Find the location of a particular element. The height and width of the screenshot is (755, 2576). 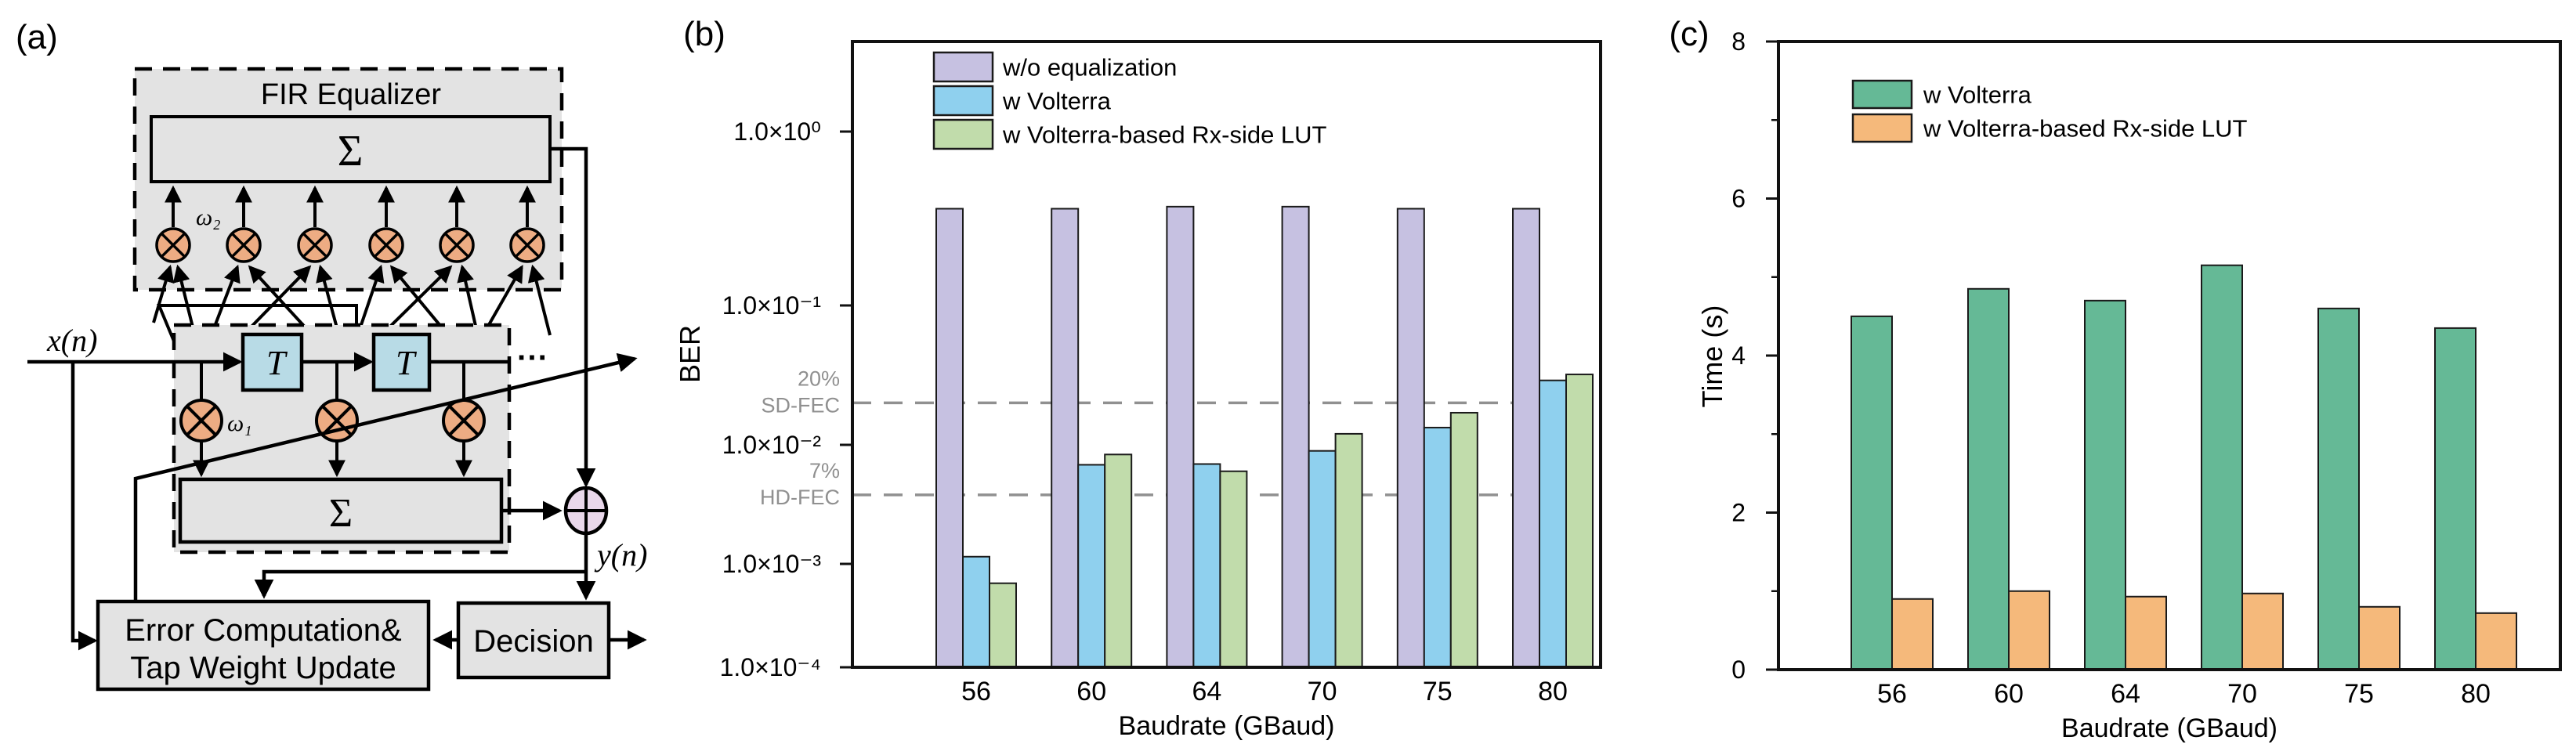

panel-label: (c) is located at coordinates (1689, 34).